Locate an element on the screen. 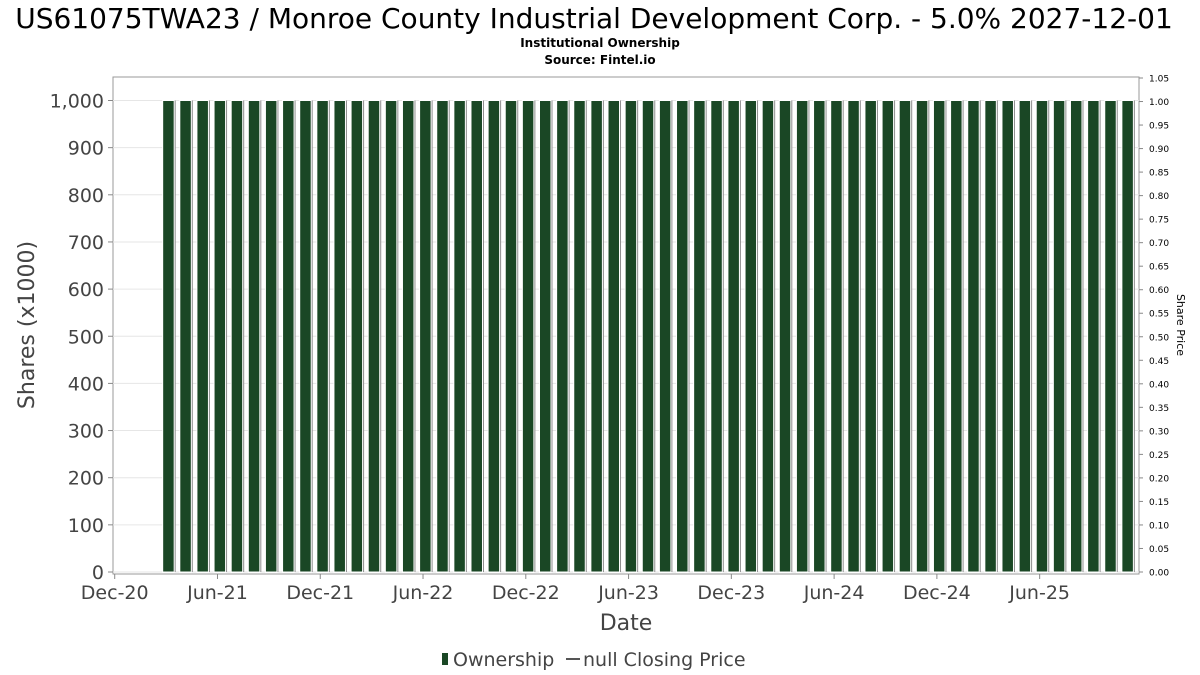 This screenshot has width=1200, height=675. y2-tick-label: 0.35 is located at coordinates (1159, 409).